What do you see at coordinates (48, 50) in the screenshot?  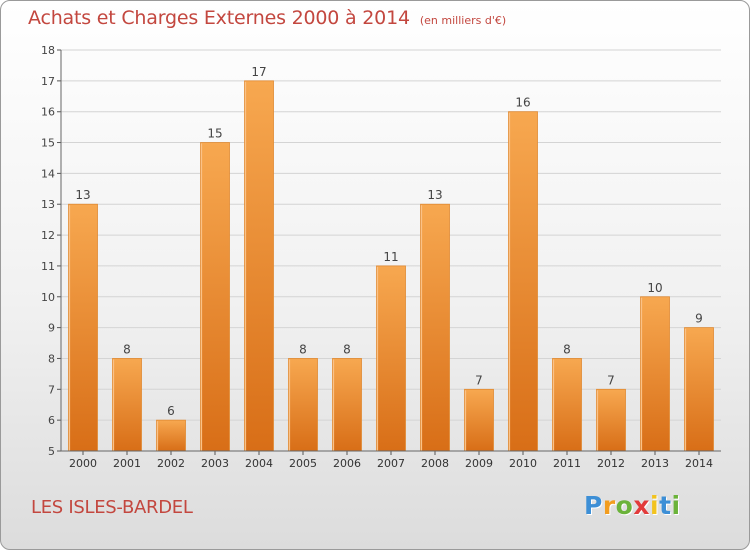 I see `y-tick-label: 18` at bounding box center [48, 50].